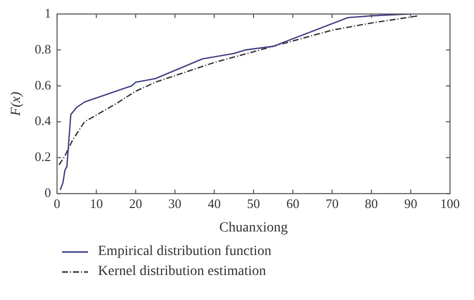  Describe the element at coordinates (332, 203) in the screenshot. I see `x-tick-label: 70` at that location.